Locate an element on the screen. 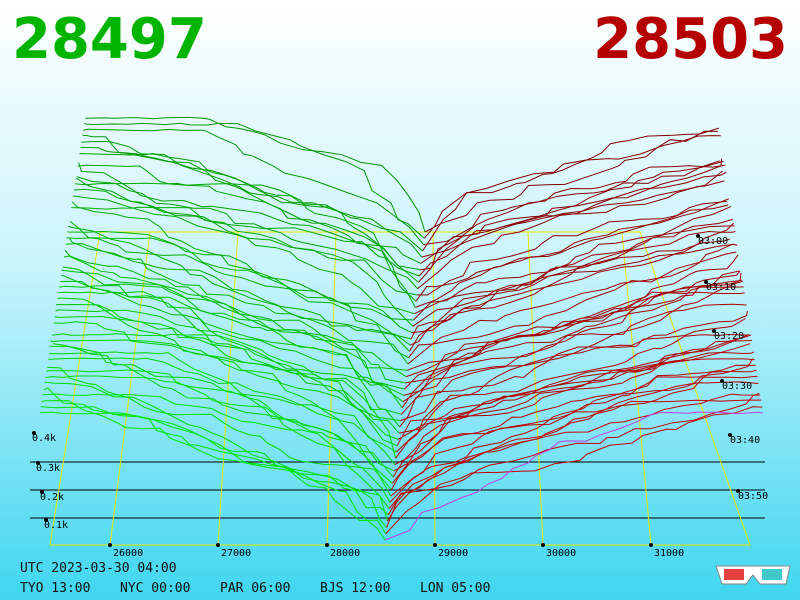 Image resolution: width=800 pixels, height=600 pixels. price-label: 30000 is located at coordinates (561, 553).